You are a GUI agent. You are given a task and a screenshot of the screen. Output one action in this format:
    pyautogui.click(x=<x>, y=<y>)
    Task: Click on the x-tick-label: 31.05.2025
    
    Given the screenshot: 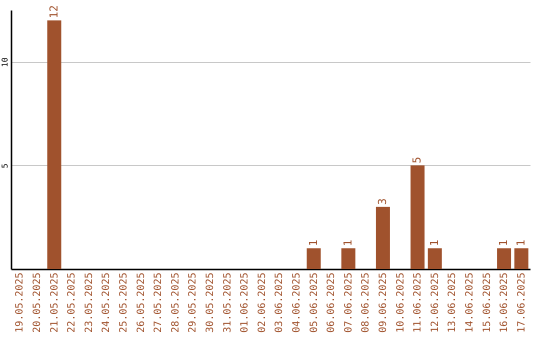 What is the action you would take?
    pyautogui.click(x=228, y=302)
    